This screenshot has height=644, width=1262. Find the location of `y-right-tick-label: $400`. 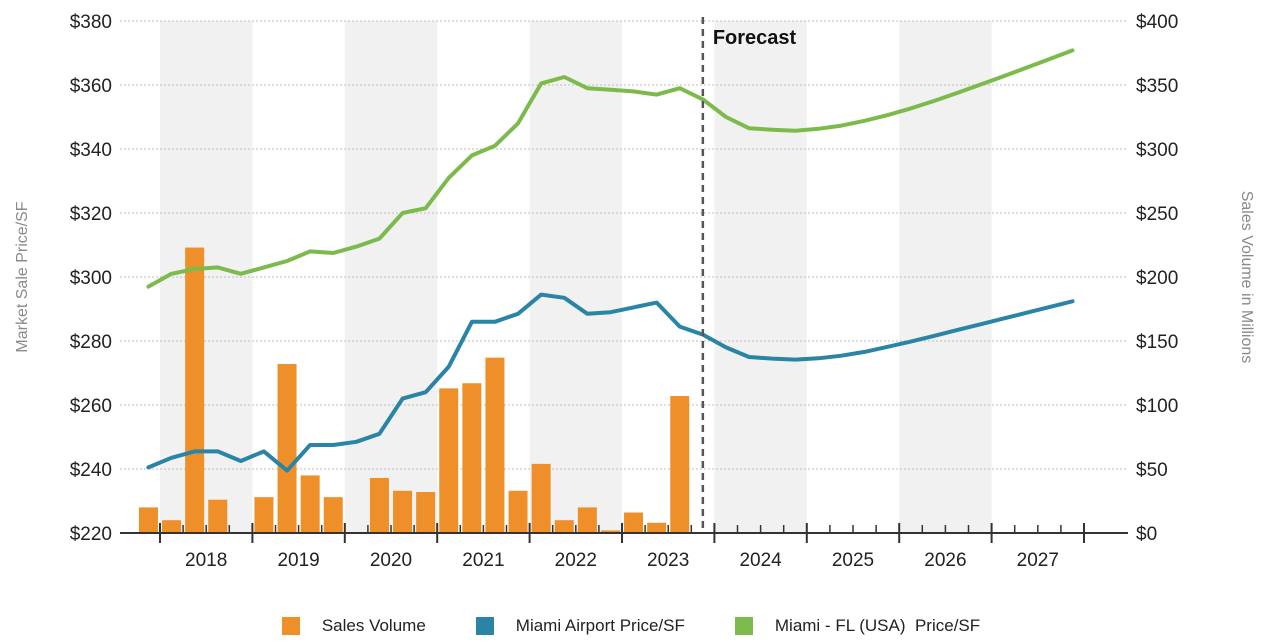

y-right-tick-label: $400 is located at coordinates (1157, 22).